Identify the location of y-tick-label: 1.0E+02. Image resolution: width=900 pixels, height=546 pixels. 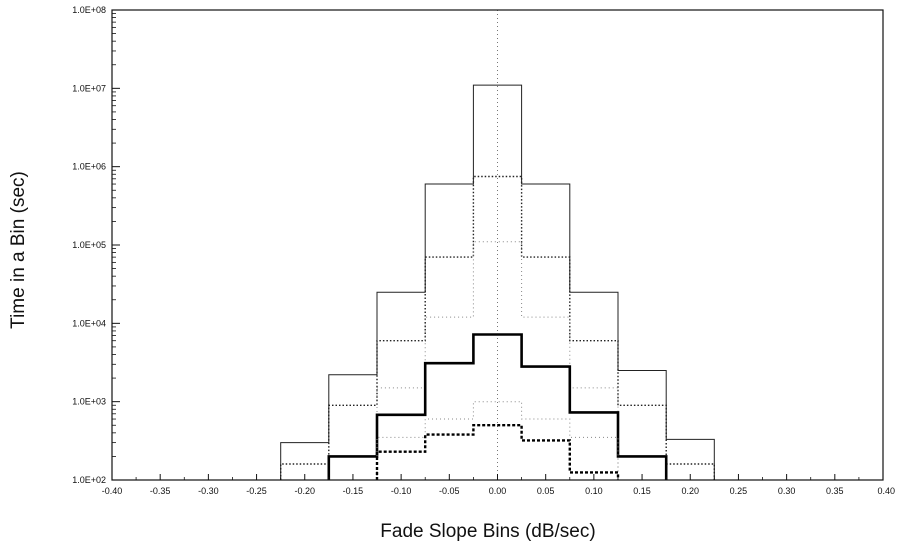
(89, 480).